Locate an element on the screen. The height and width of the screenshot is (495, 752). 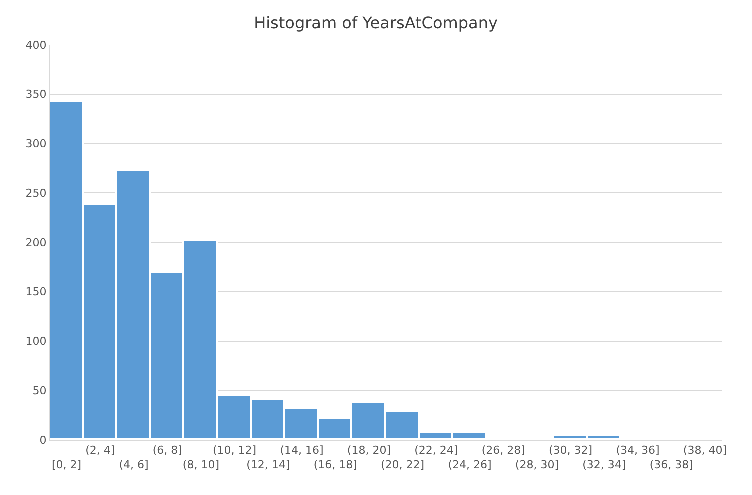
x-tick-label: (32, 34] is located at coordinates (604, 465).